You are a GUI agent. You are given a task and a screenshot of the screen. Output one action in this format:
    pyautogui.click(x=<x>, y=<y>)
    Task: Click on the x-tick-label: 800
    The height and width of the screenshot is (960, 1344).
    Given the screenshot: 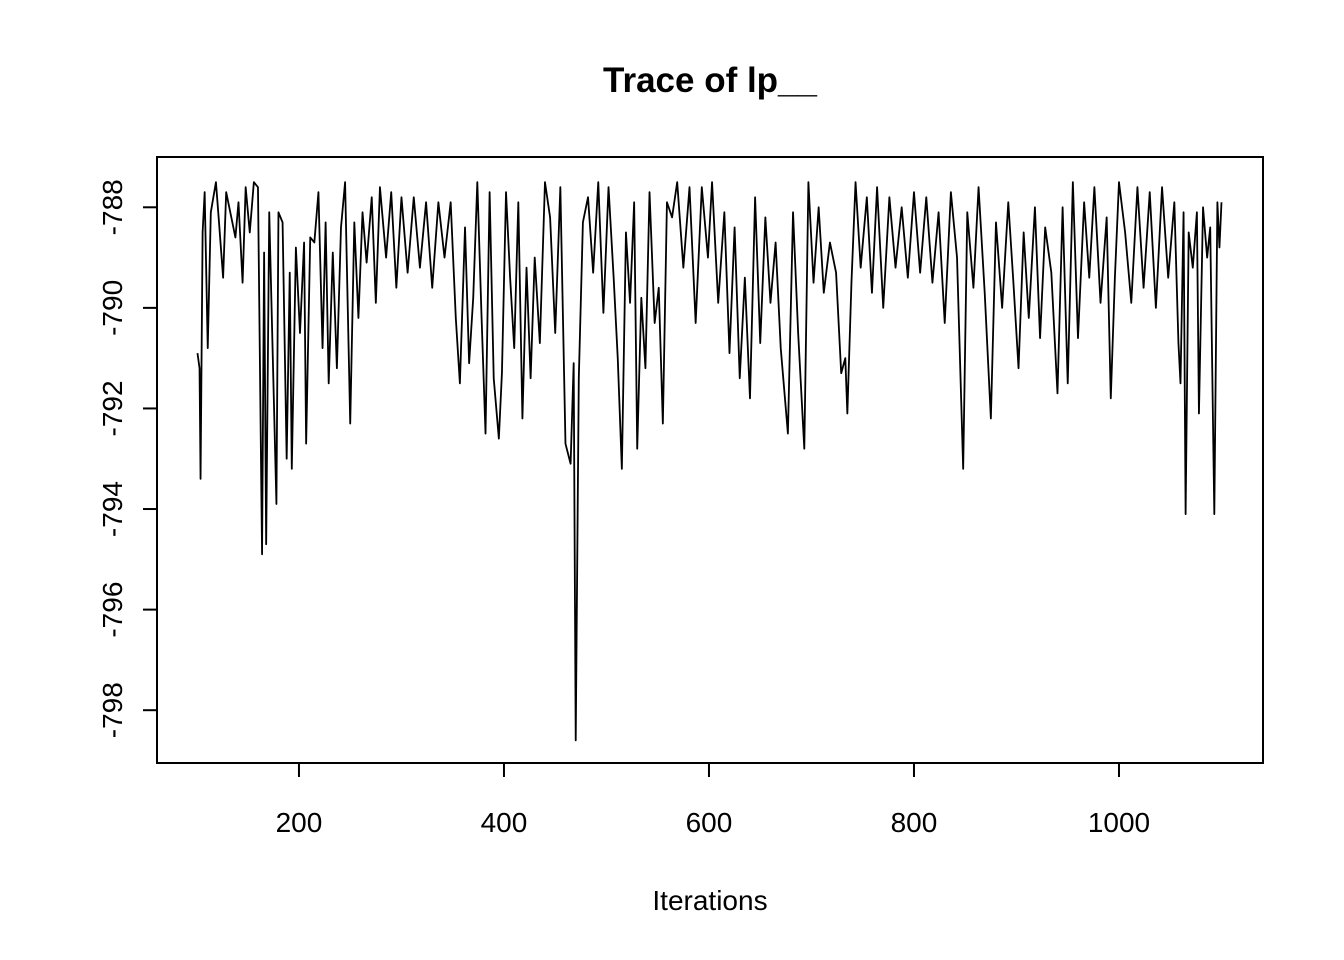 What is the action you would take?
    pyautogui.click(x=914, y=822)
    